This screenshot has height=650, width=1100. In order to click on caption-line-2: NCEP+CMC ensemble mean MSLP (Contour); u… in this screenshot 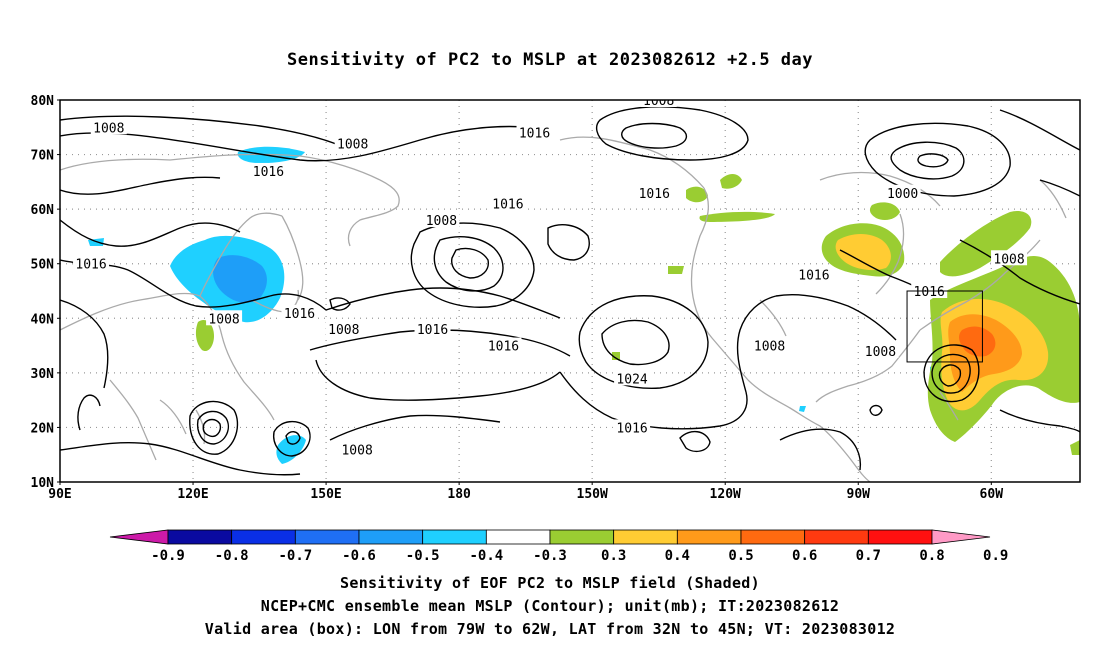, I will do `click(550, 606)`.